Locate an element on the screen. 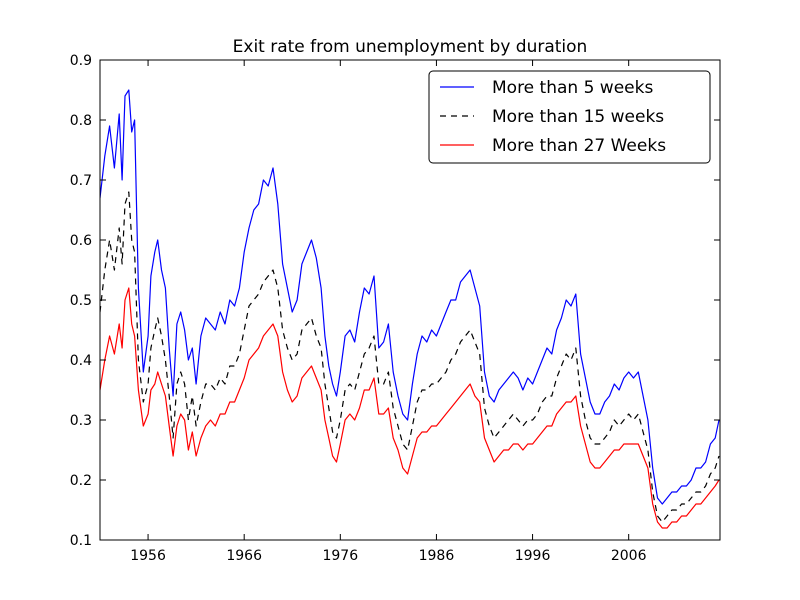 The width and height of the screenshot is (800, 600). x-tick-label: 1996 is located at coordinates (533, 556).